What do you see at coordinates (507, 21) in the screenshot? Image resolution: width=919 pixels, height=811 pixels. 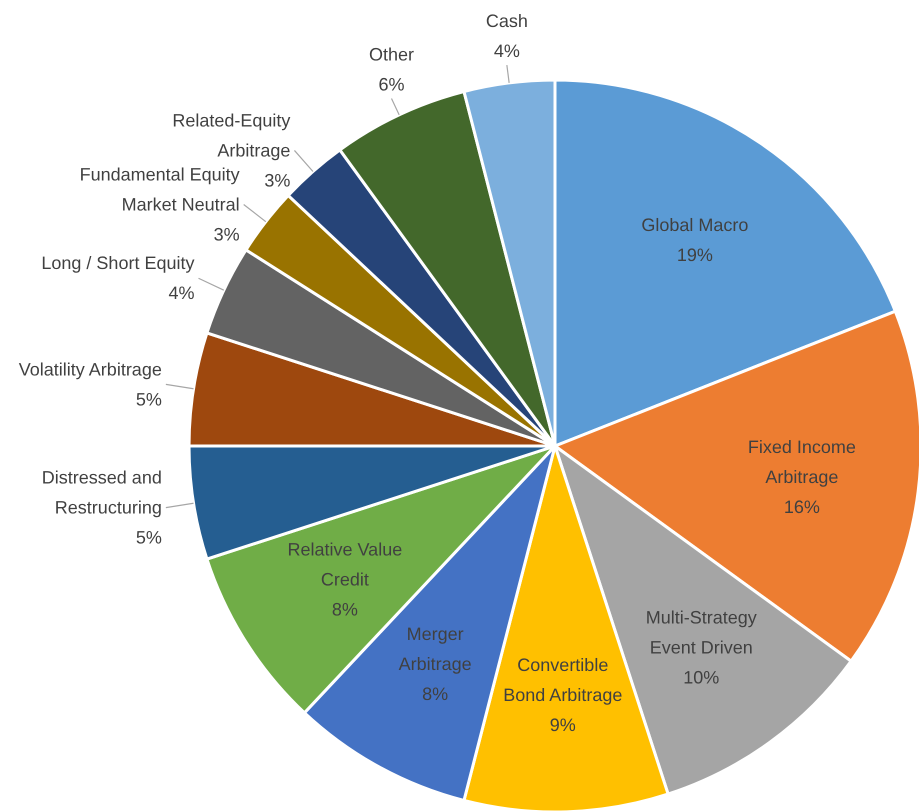 I see `slice-label: Cash` at bounding box center [507, 21].